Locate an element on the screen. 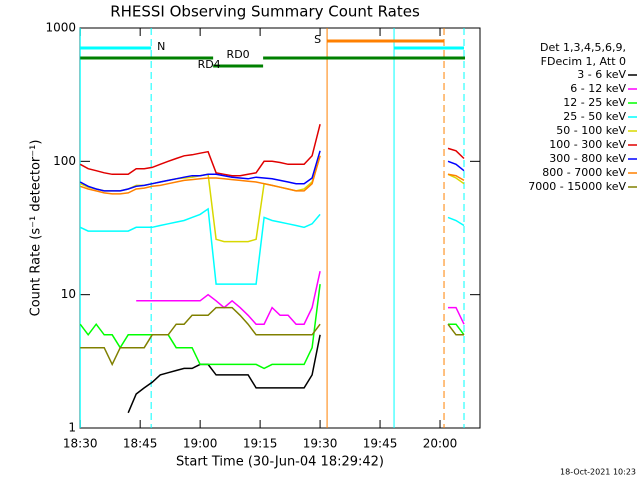  legend-label: 50 - 100 keV is located at coordinates (591, 130).